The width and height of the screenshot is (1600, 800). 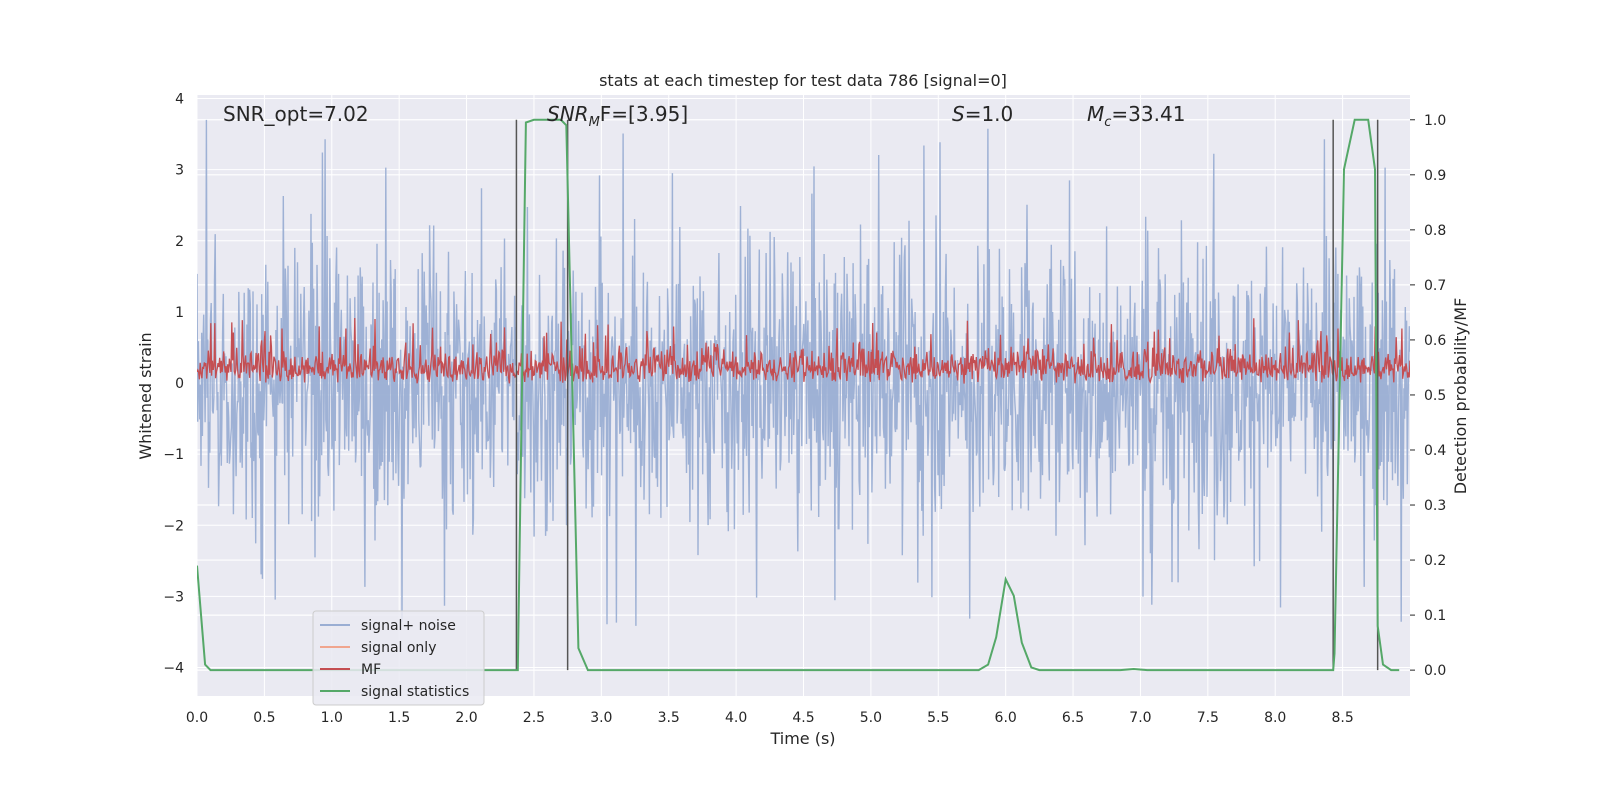 I want to click on y-axis-title: Whitened strain, so click(x=145, y=395).